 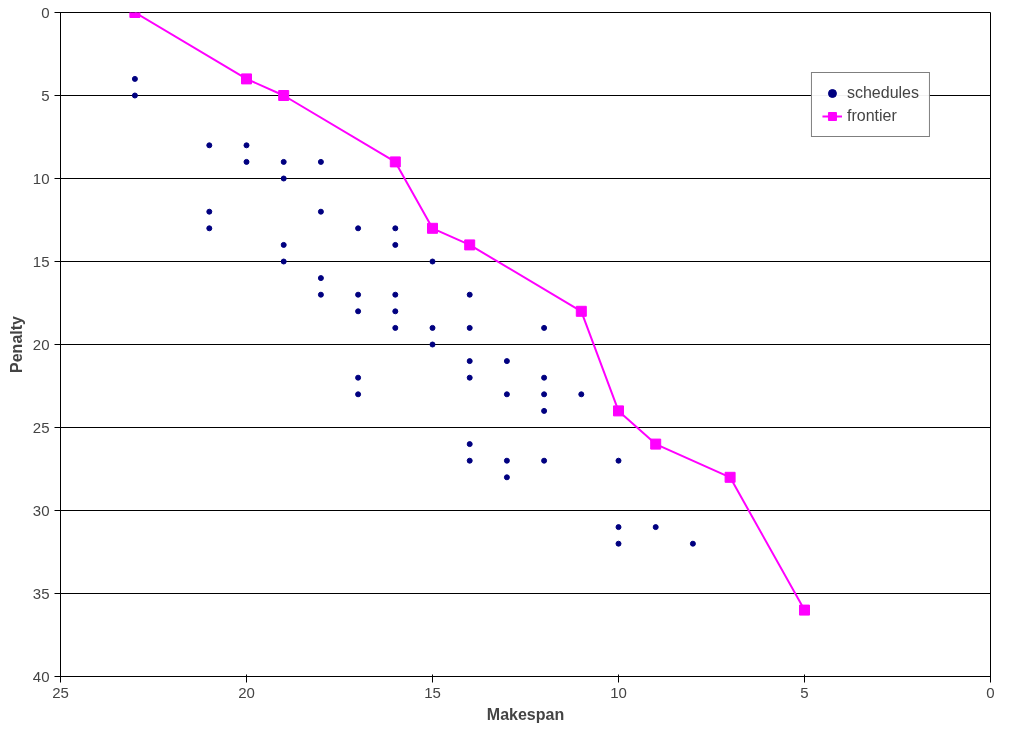 I want to click on y-tick-label: 30, so click(x=41, y=510).